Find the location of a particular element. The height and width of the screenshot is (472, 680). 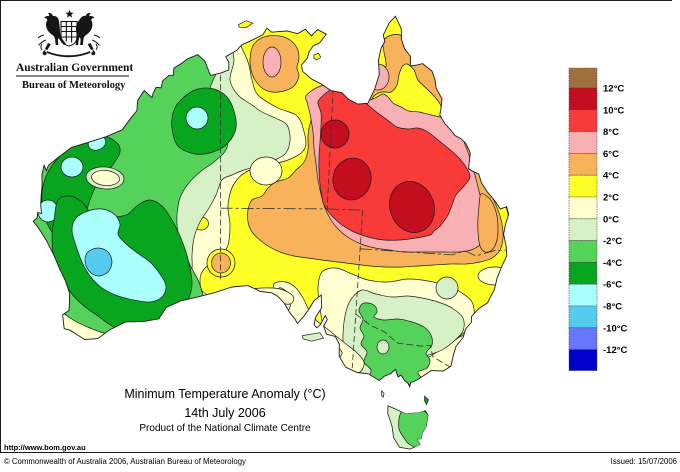

svg-text: 14th July 2006 is located at coordinates (224, 413).